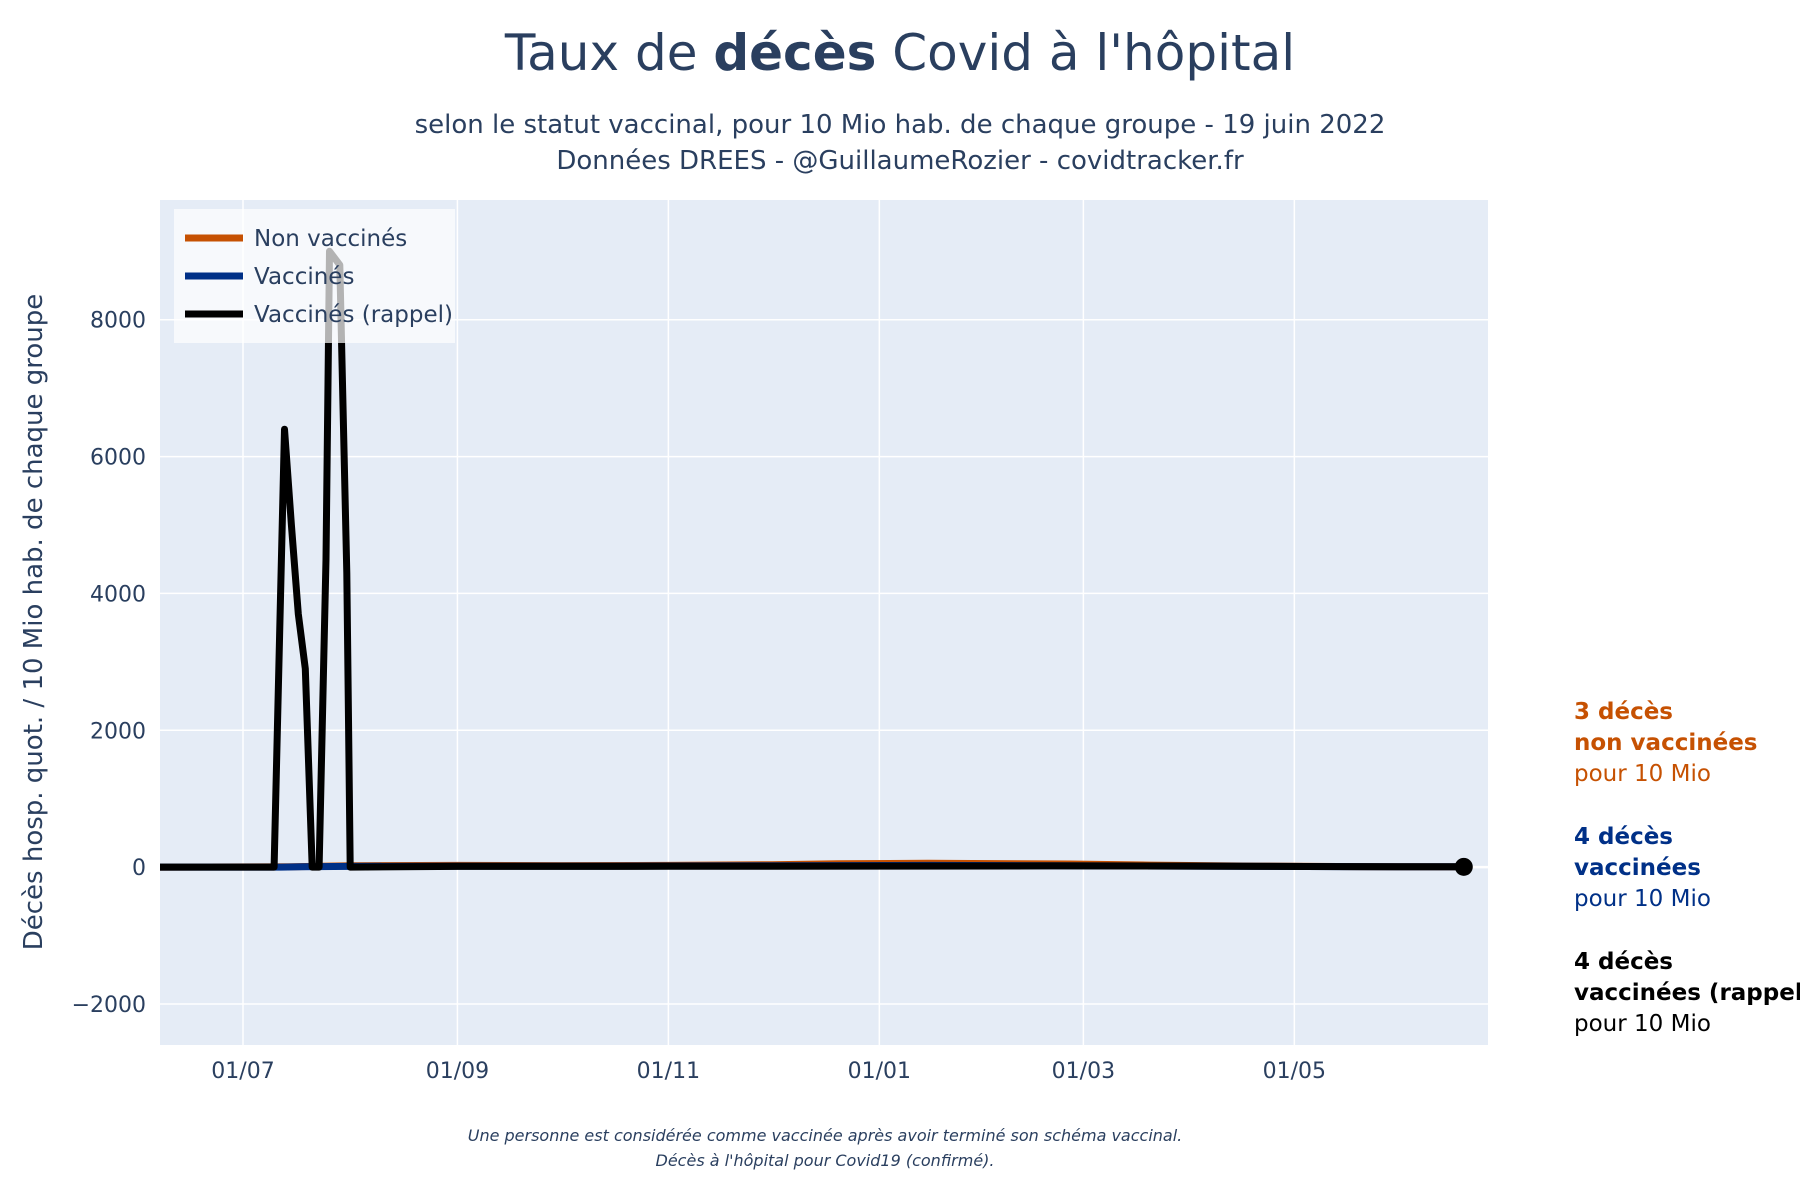 This screenshot has height=1200, width=1800. I want to click on y-tick-label: 2000, so click(118, 731).